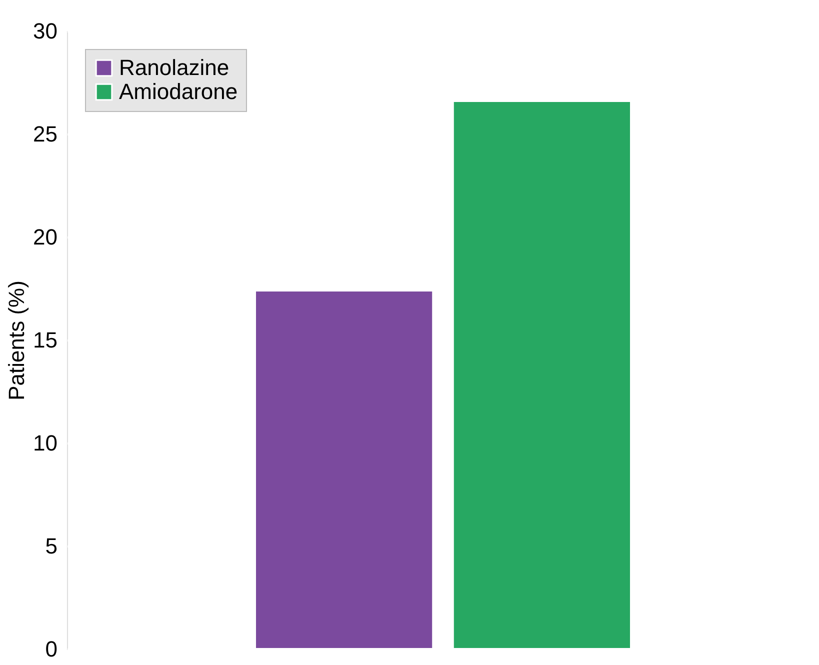  I want to click on legend-label: Ranolazine, so click(174, 67).